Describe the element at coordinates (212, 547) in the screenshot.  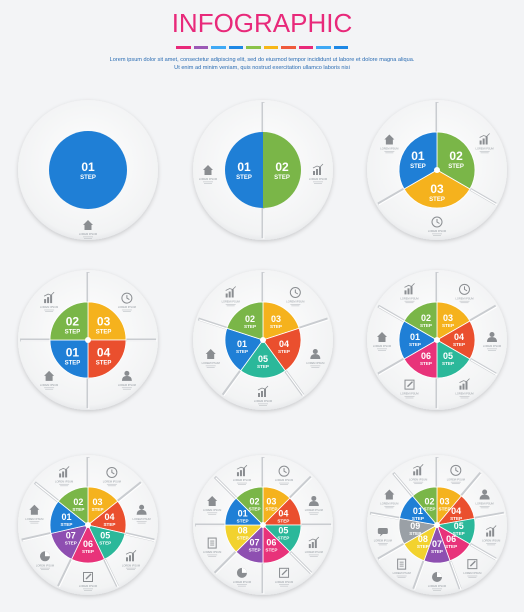
I see `doc-icon: LOREM IPSUM` at that location.